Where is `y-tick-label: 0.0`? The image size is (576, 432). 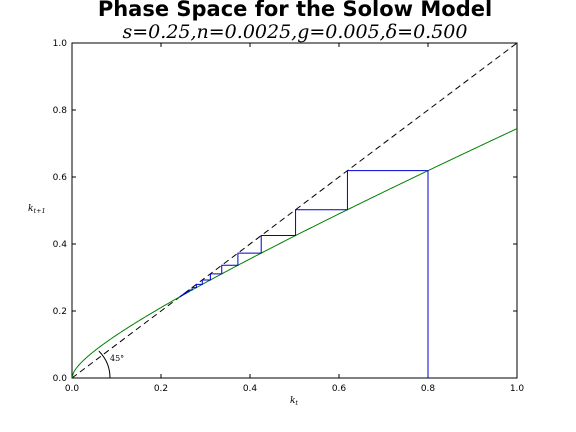 y-tick-label: 0.0 is located at coordinates (60, 379).